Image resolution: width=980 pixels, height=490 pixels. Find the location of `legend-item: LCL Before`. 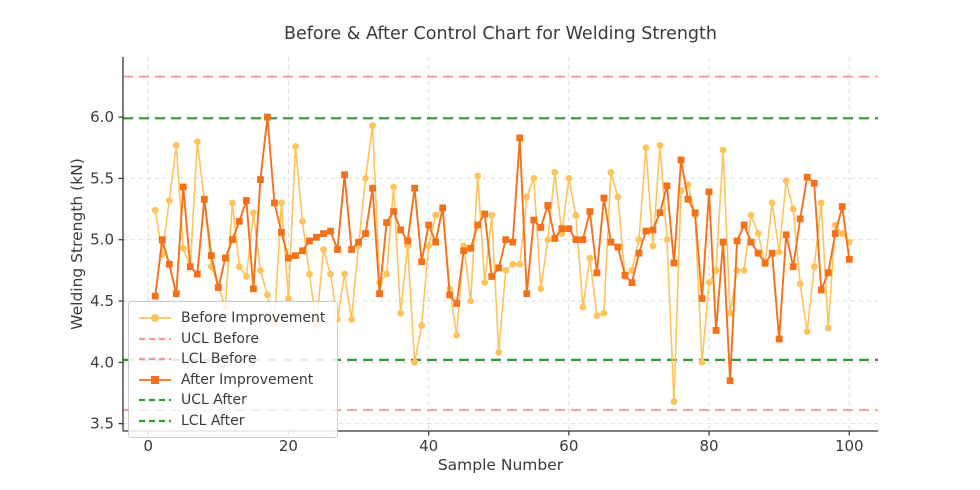

legend-item: LCL Before is located at coordinates (231, 359).